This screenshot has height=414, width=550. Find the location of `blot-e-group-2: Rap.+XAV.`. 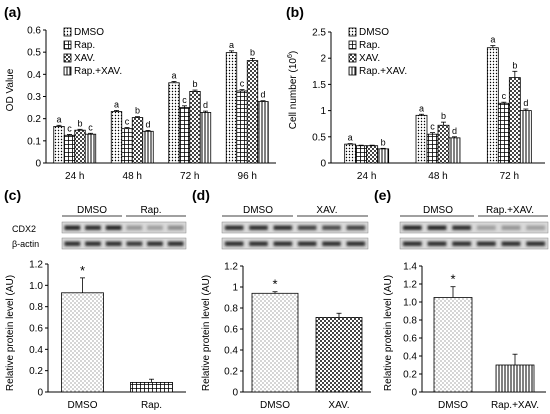

blot-e-group-2: Rap.+XAV. is located at coordinates (510, 210).